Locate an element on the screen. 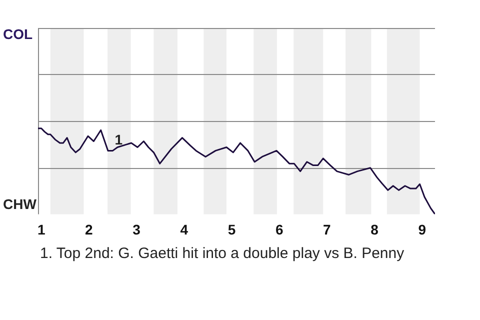 This screenshot has height=320, width=480. x-tick-label: 2 is located at coordinates (89, 229).